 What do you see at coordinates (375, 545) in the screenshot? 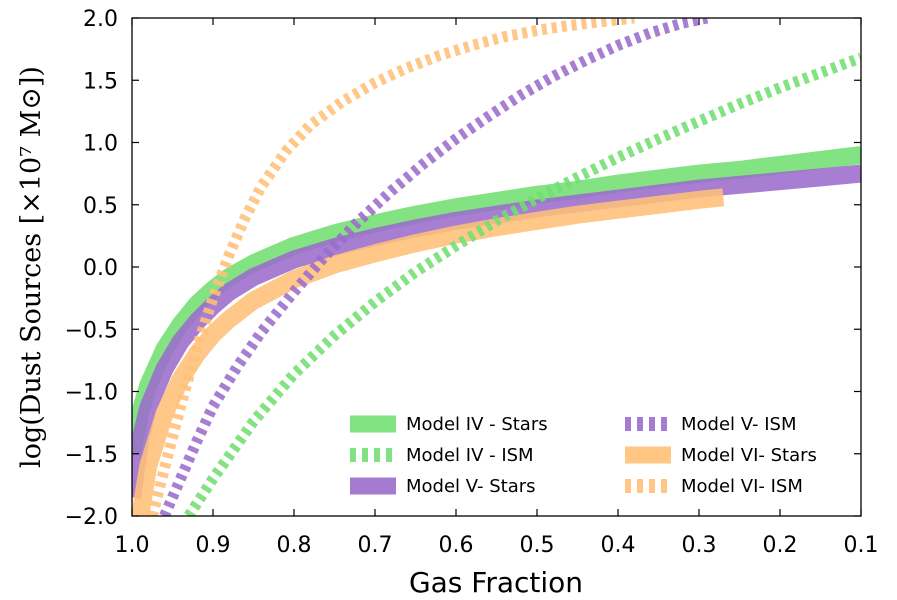
I see `x-tick-label: 0.7` at bounding box center [375, 545].